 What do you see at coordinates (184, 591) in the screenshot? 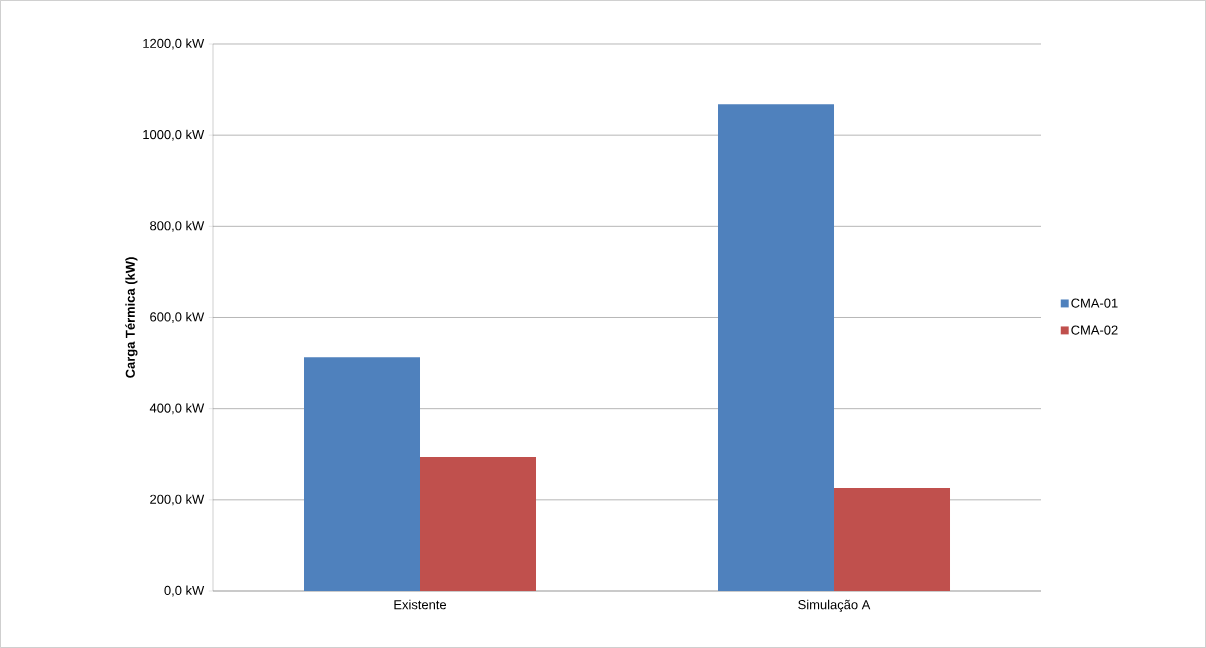
I see `y-tick-label: 0,0 kW` at bounding box center [184, 591].